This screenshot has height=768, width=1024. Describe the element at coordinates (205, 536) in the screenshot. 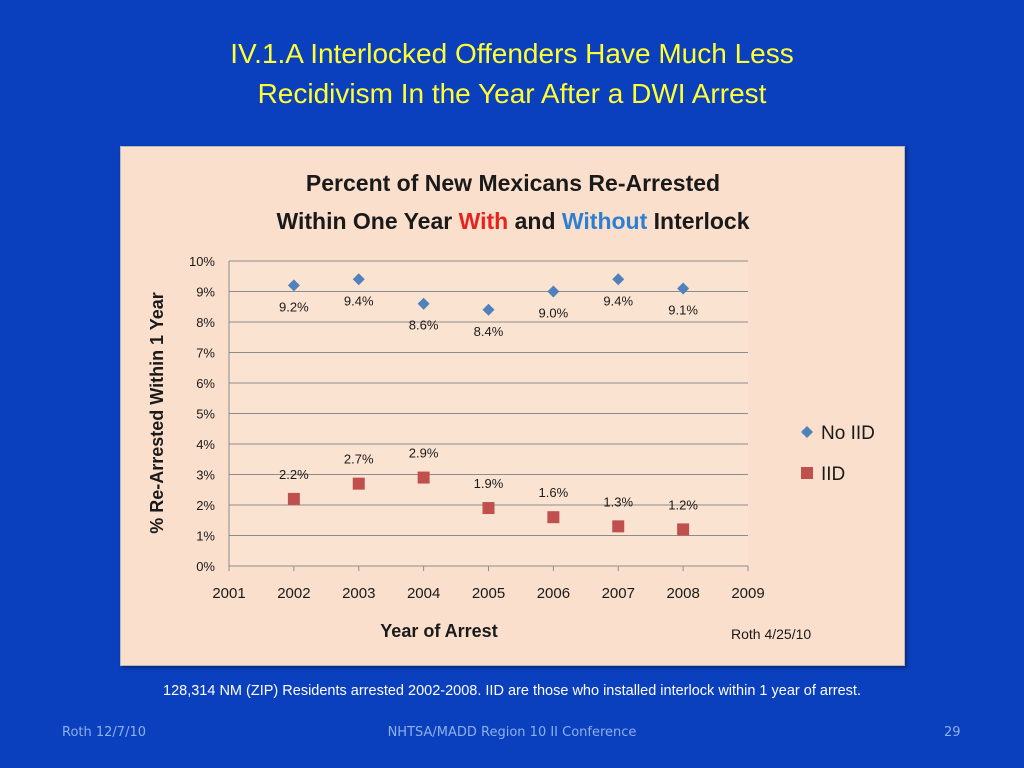

I see `y-tick-label: 1%` at that location.